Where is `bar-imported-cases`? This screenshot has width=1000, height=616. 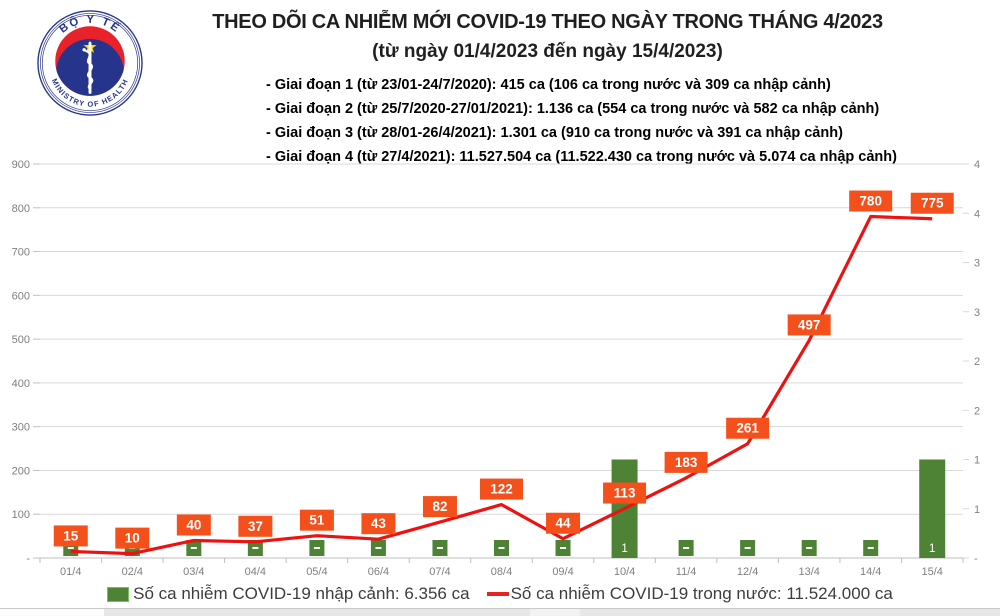 bar-imported-cases is located at coordinates (932, 508).